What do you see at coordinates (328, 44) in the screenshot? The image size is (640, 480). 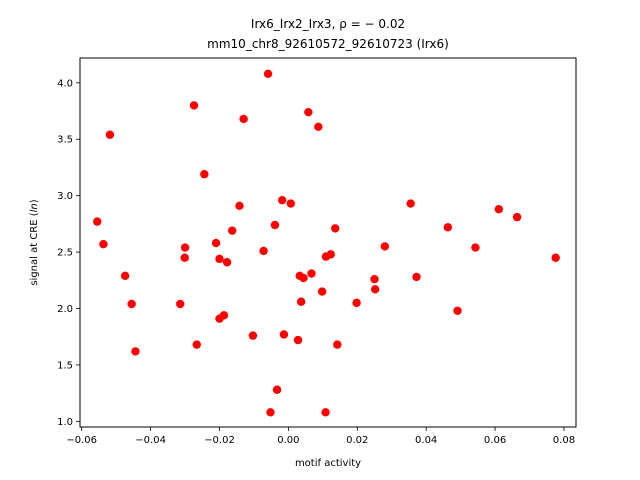 I see `chart-title-line2: mm10_chr8_92610572_92610723 (Irx6)` at bounding box center [328, 44].